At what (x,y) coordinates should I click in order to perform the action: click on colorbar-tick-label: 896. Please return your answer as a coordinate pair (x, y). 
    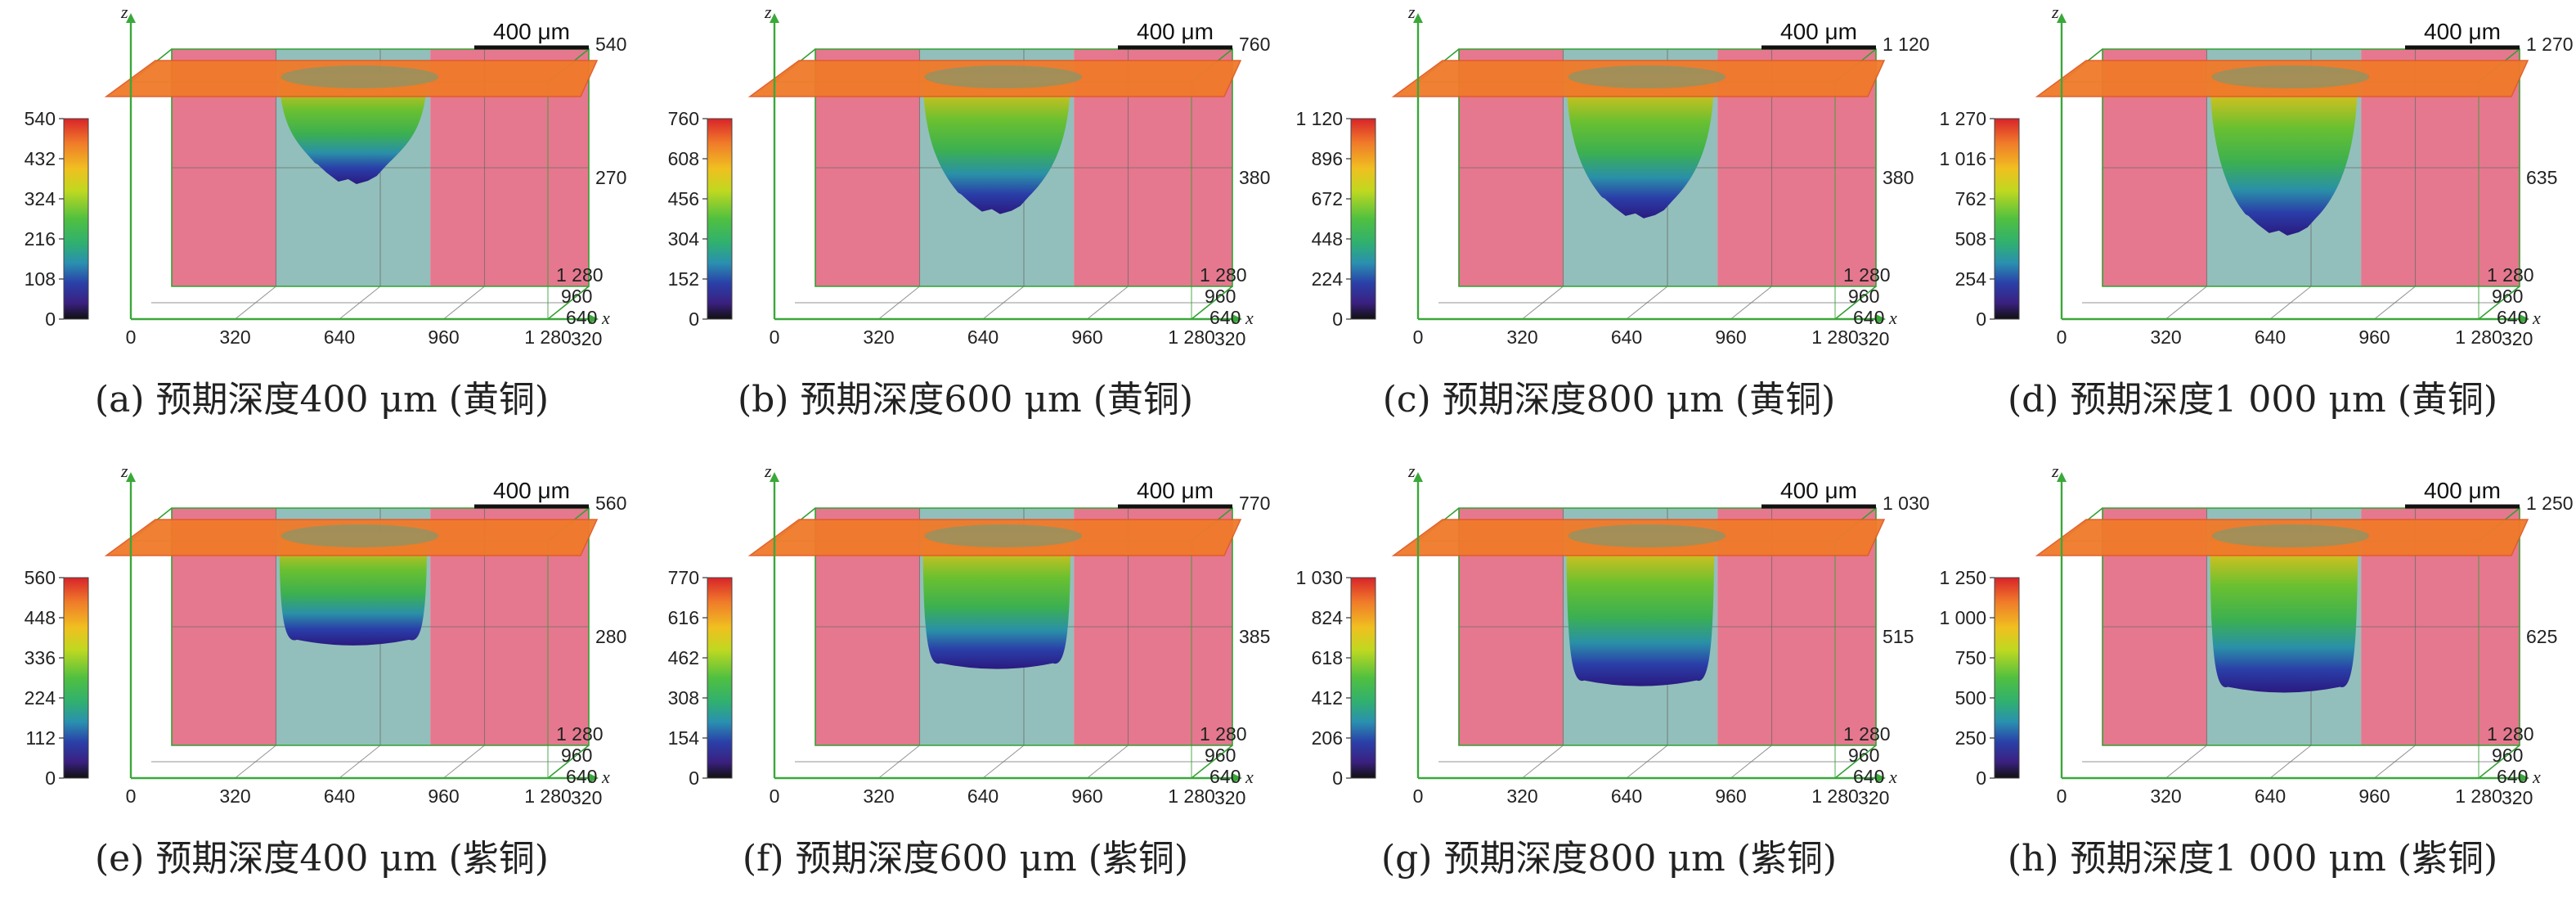
    Looking at the image, I should click on (1327, 159).